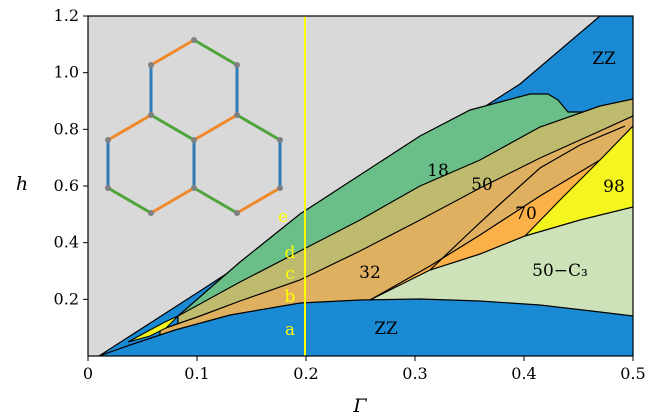 The image size is (665, 418). I want to click on x-axis: 0 0.1 0.2 0.3 0.4 0.5, so click(364, 369).